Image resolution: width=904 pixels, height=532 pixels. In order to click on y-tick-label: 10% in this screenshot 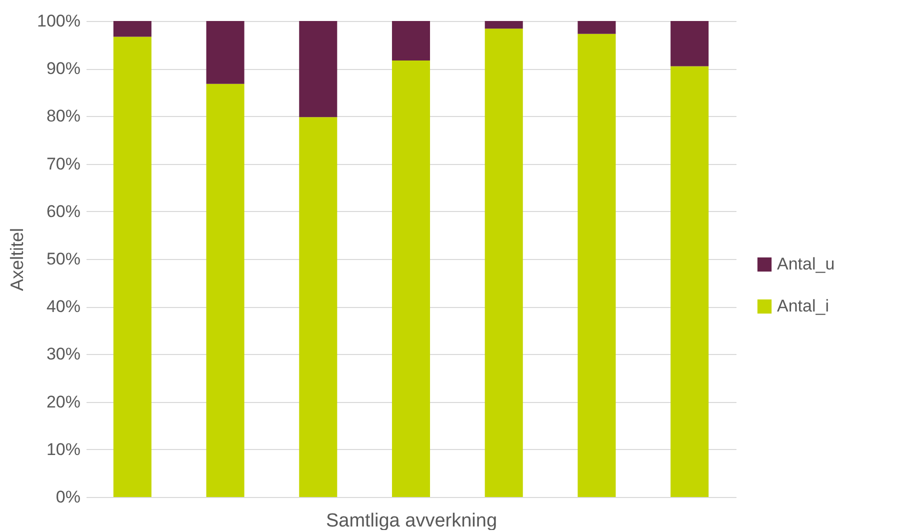, I will do `click(63, 449)`.